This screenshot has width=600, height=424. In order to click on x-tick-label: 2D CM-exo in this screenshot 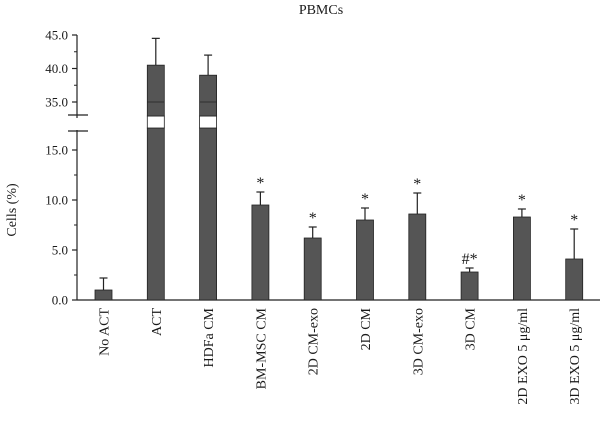, I will do `click(314, 341)`.